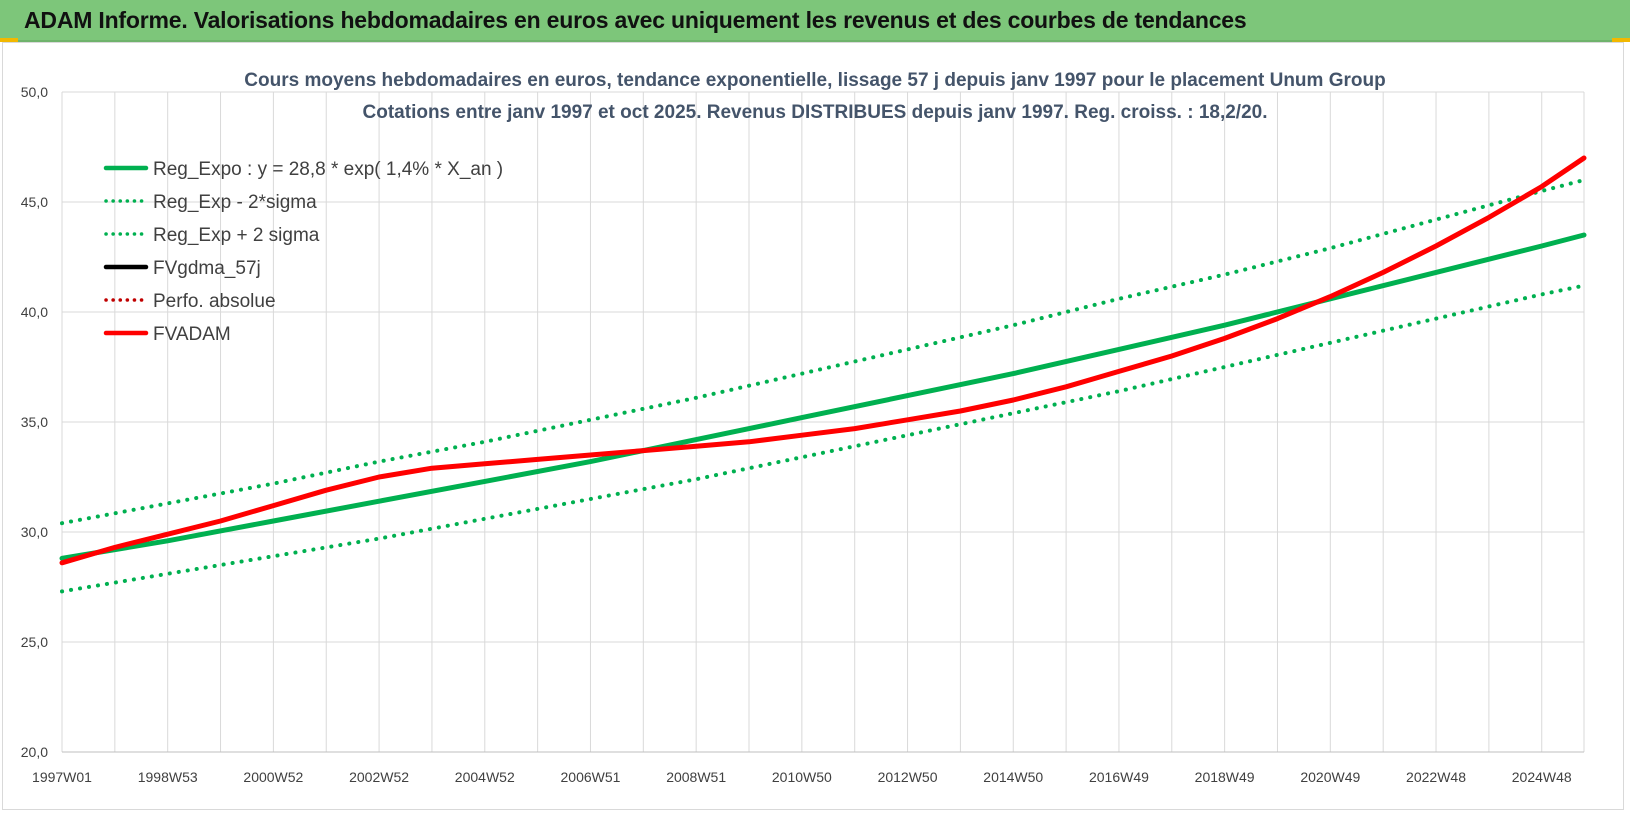 The height and width of the screenshot is (815, 1630). Describe the element at coordinates (236, 235) in the screenshot. I see `legend-label: Reg_Exp + 2 sigma` at that location.